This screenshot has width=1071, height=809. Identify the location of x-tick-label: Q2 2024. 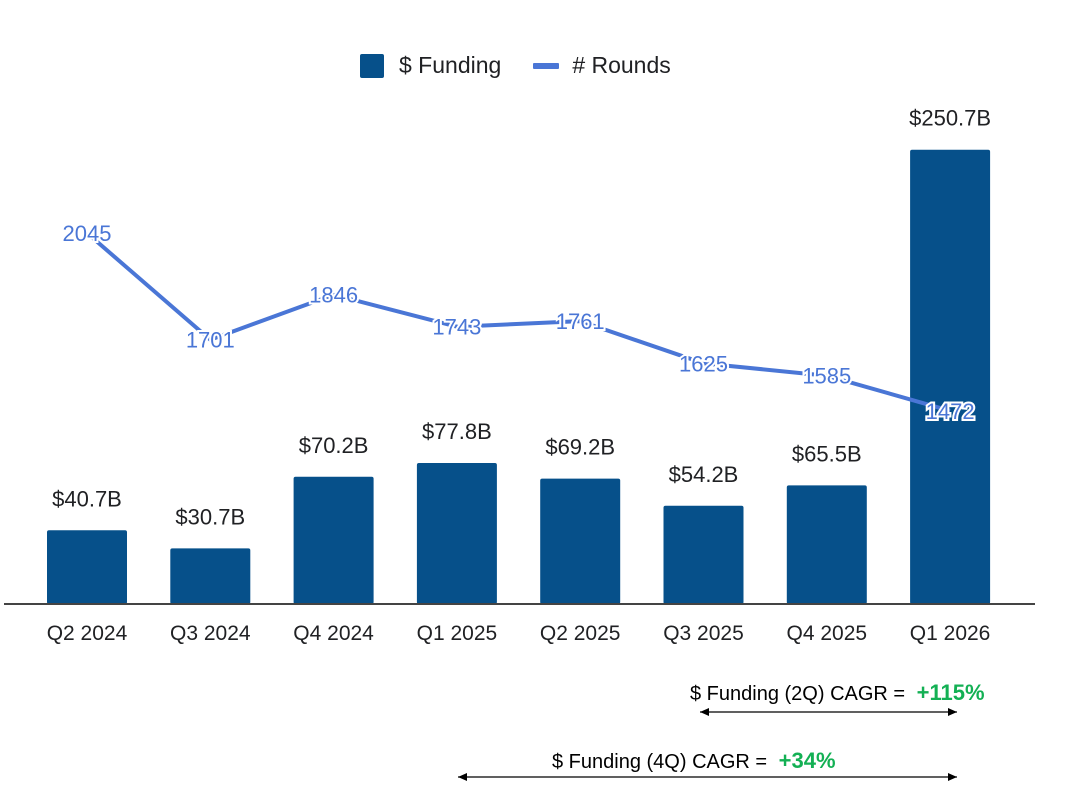
(87, 633).